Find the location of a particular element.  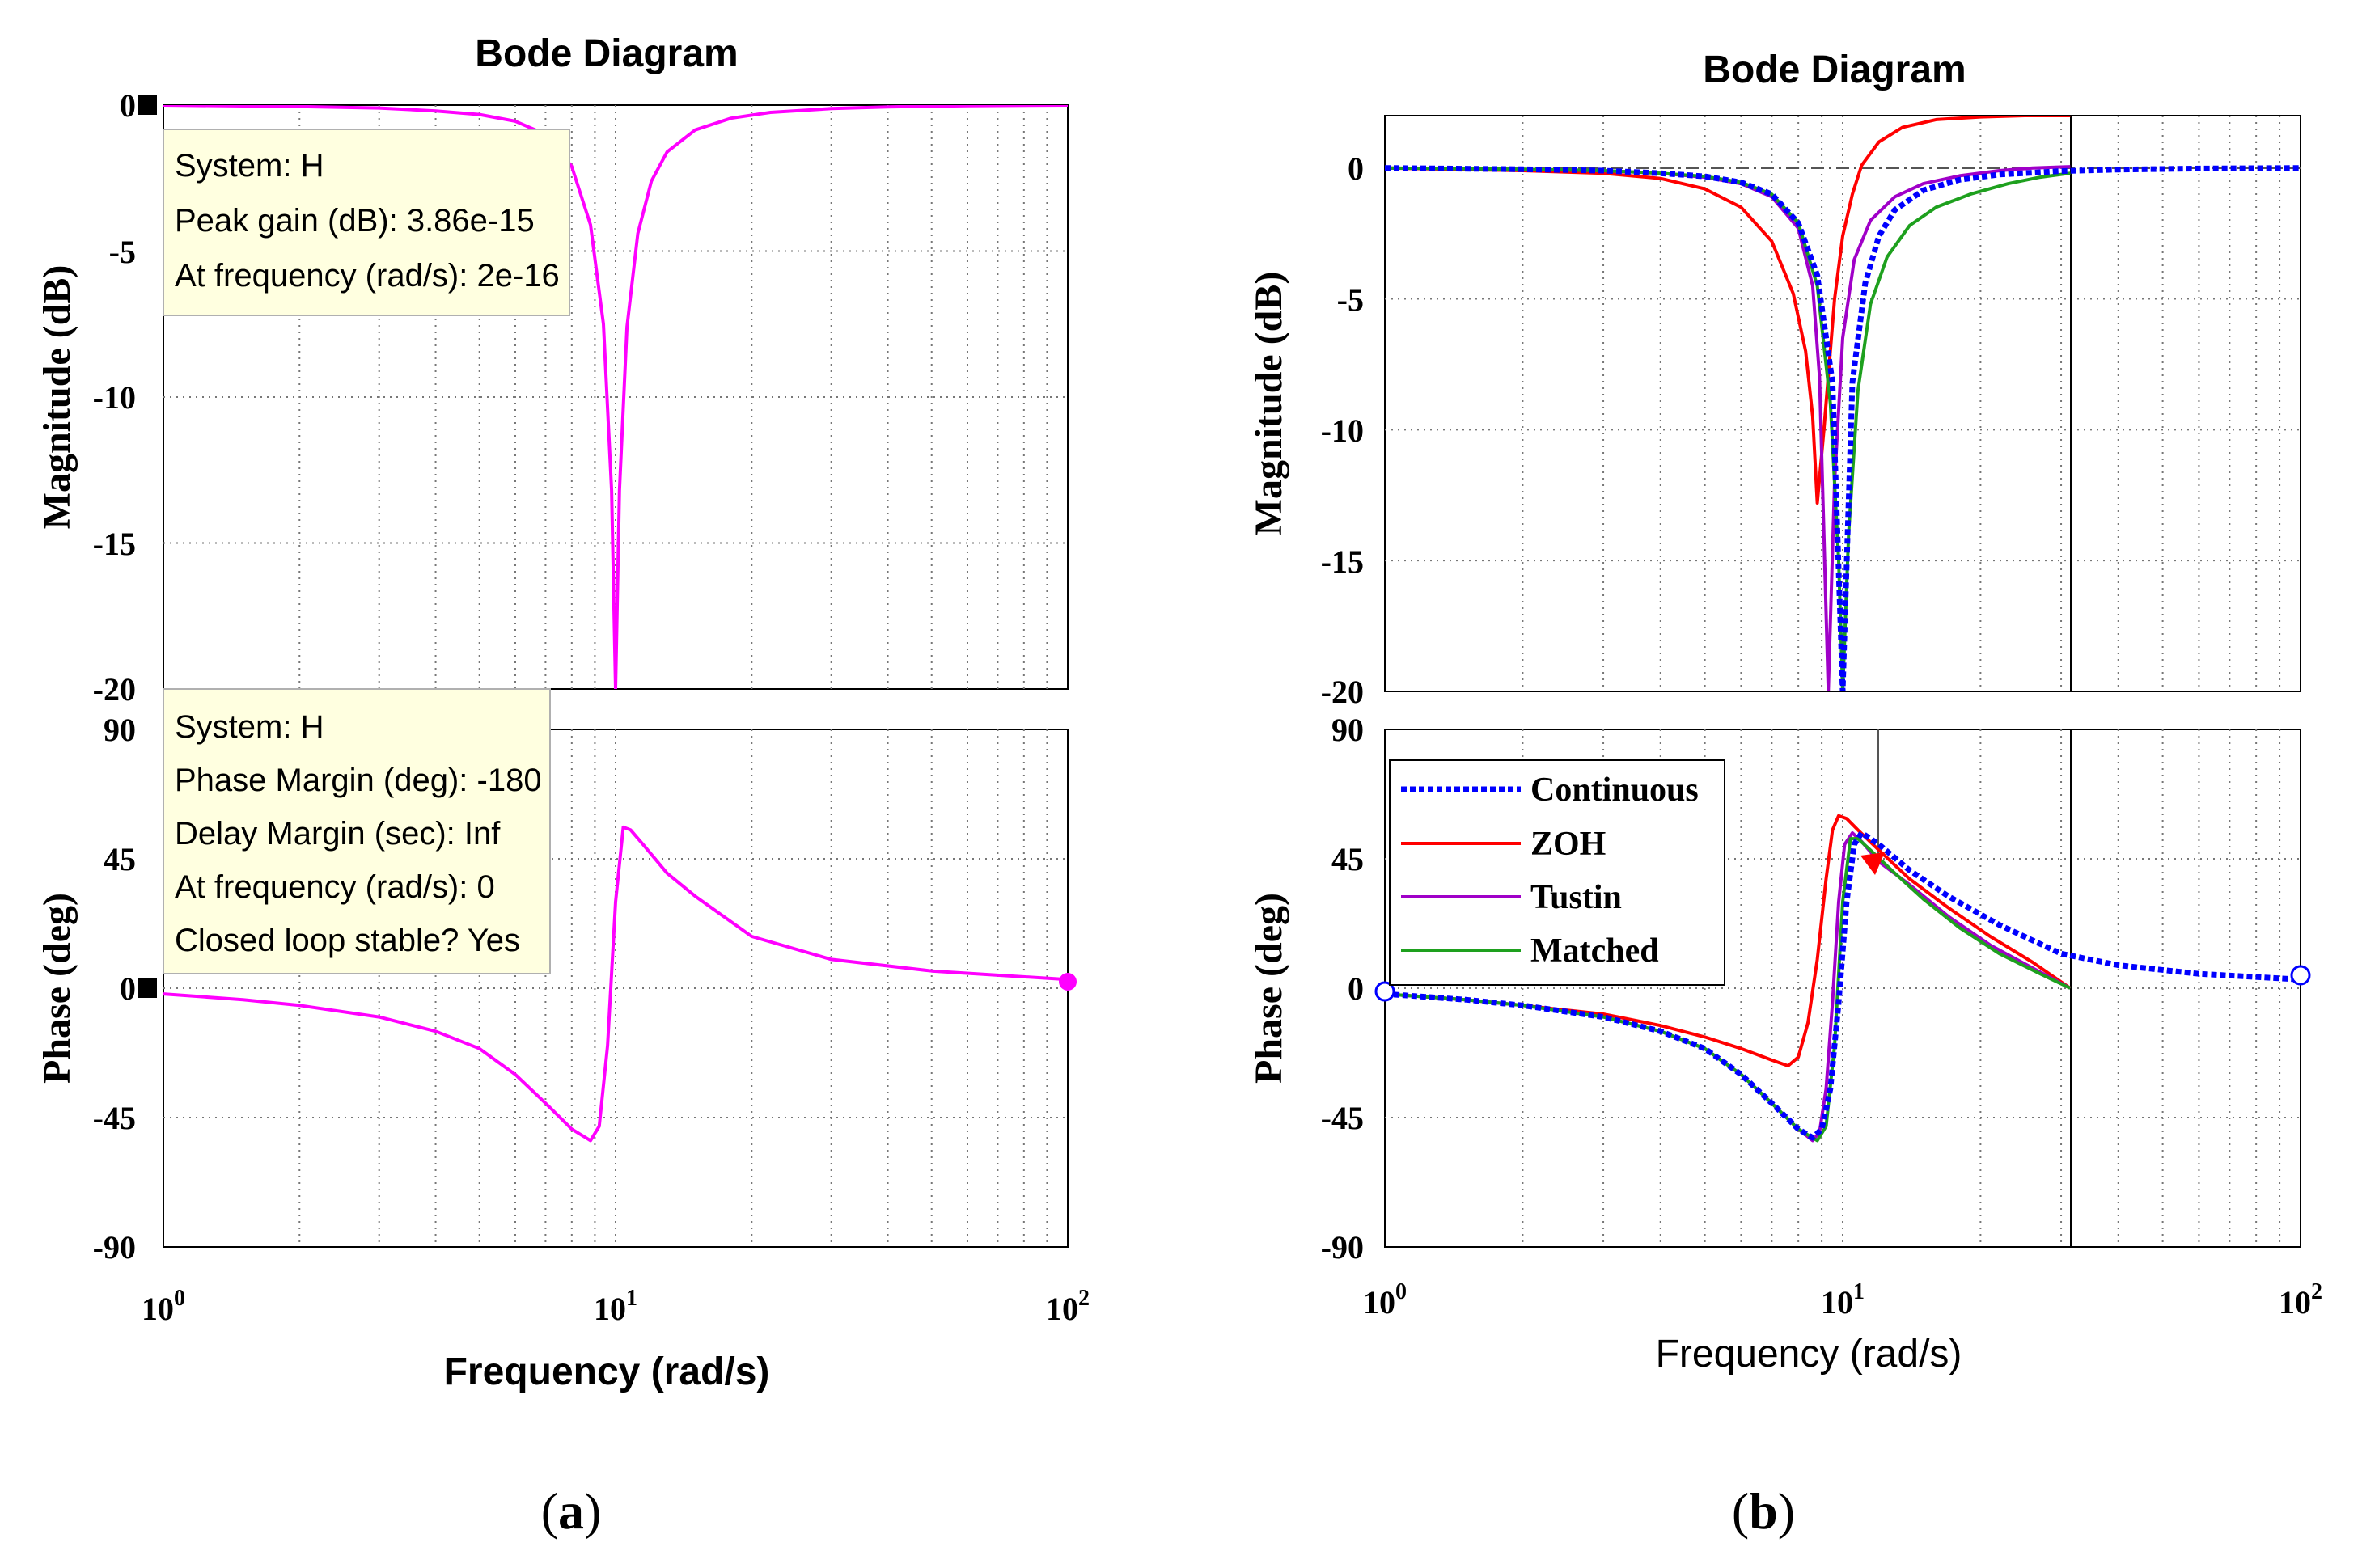

panel-b-xtick: 10¹ is located at coordinates (1843, 1300).